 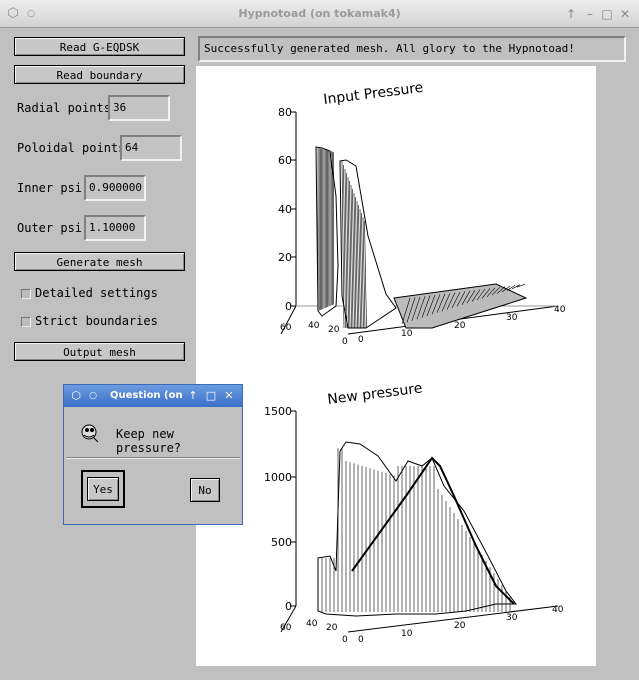 What do you see at coordinates (96, 321) in the screenshot?
I see `strict-boundaries-label: Strict boundaries` at bounding box center [96, 321].